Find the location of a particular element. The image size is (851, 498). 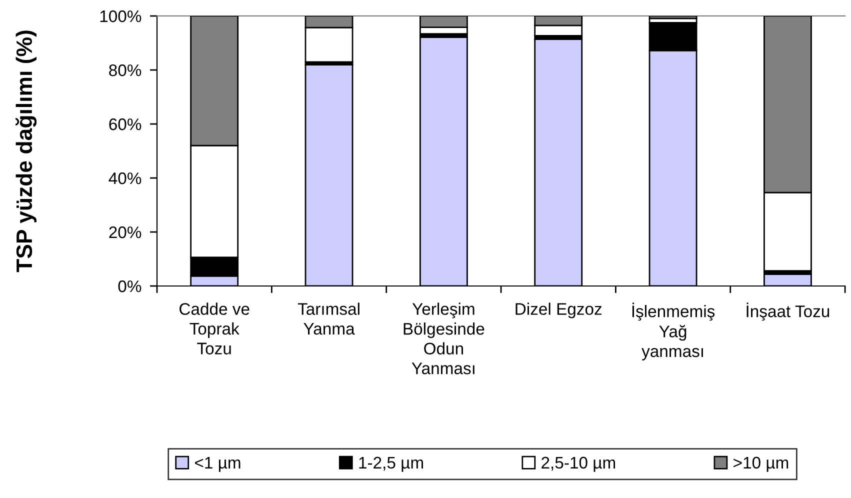

y-tick-label: 0% is located at coordinates (130, 286).